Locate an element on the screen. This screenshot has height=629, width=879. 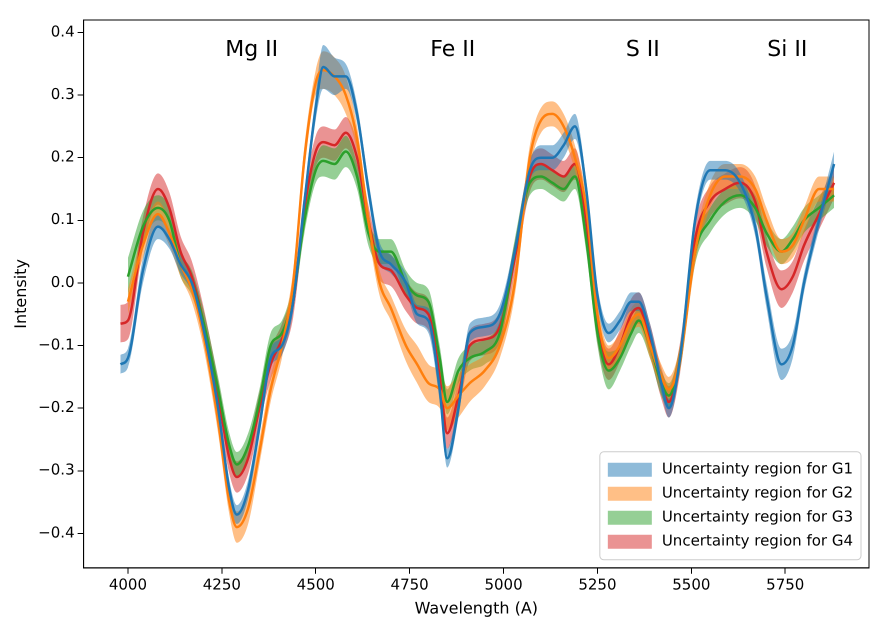
y-tick-label: 0.3 is located at coordinates (62, 94).